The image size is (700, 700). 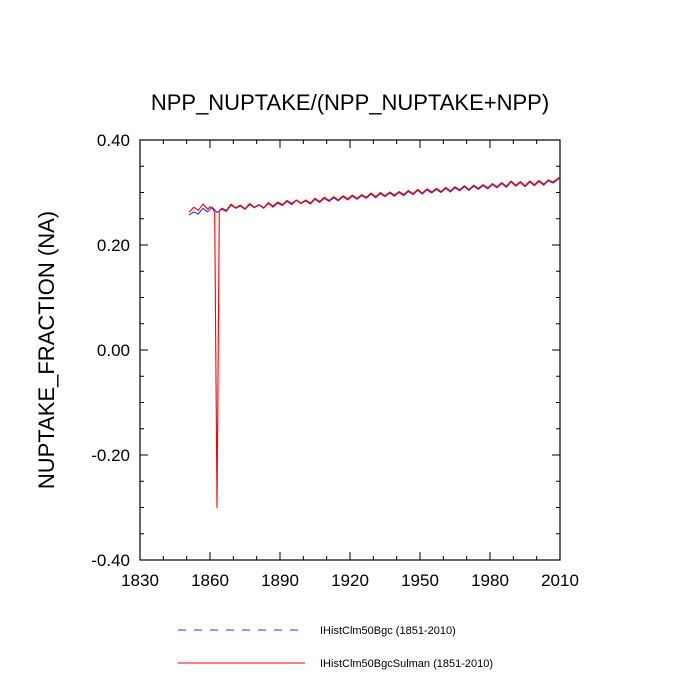 What do you see at coordinates (113, 245) in the screenshot?
I see `y-tick-label: 0.20` at bounding box center [113, 245].